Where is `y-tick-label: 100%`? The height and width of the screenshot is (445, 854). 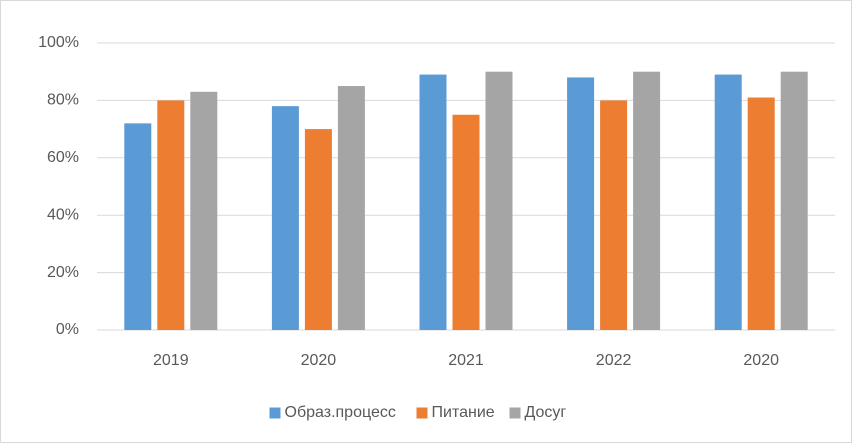
y-tick-label: 100% is located at coordinates (58, 42).